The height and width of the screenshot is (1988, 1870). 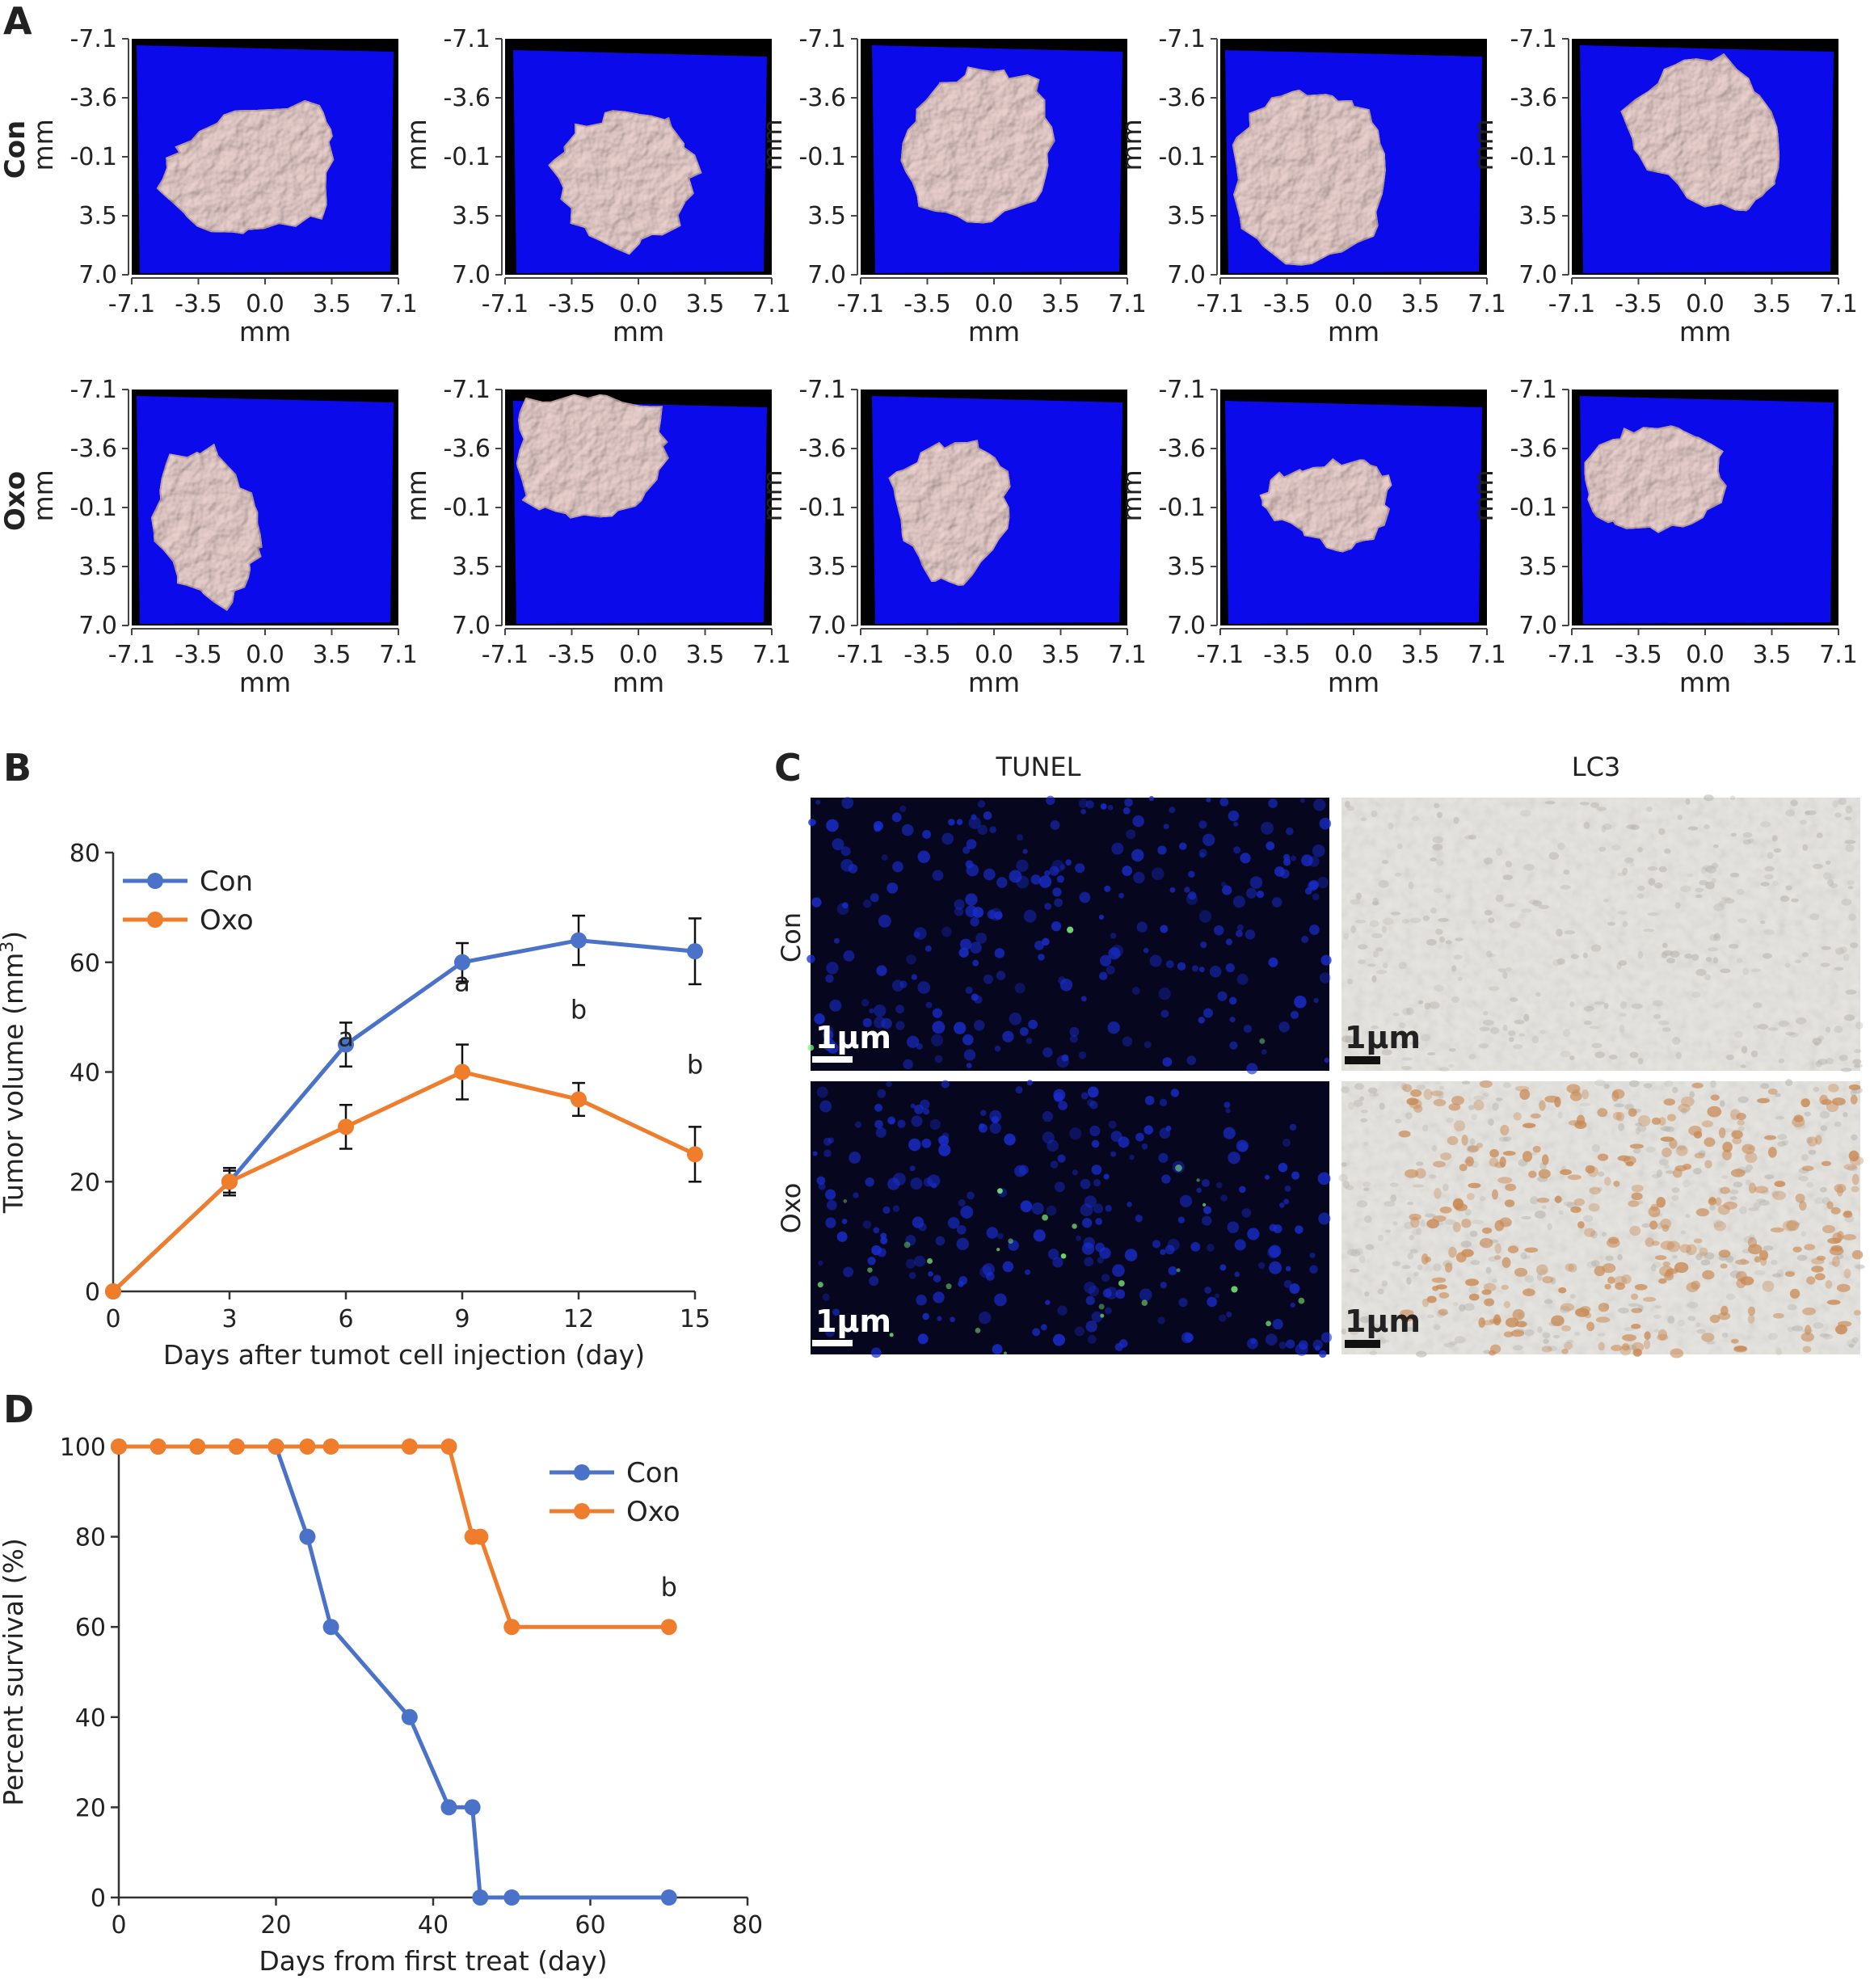 What do you see at coordinates (853, 1037) in the screenshot?
I see `scale-bar-label: 1μm` at bounding box center [853, 1037].